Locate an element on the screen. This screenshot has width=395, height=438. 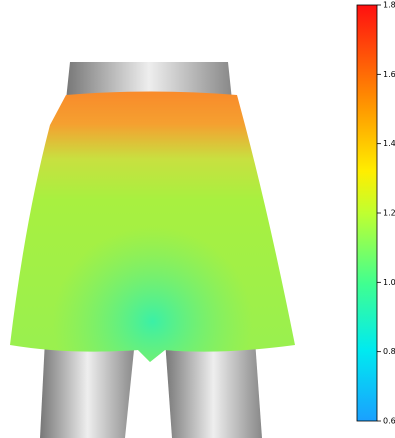
tick-label: 1.0 is located at coordinates (389, 282).